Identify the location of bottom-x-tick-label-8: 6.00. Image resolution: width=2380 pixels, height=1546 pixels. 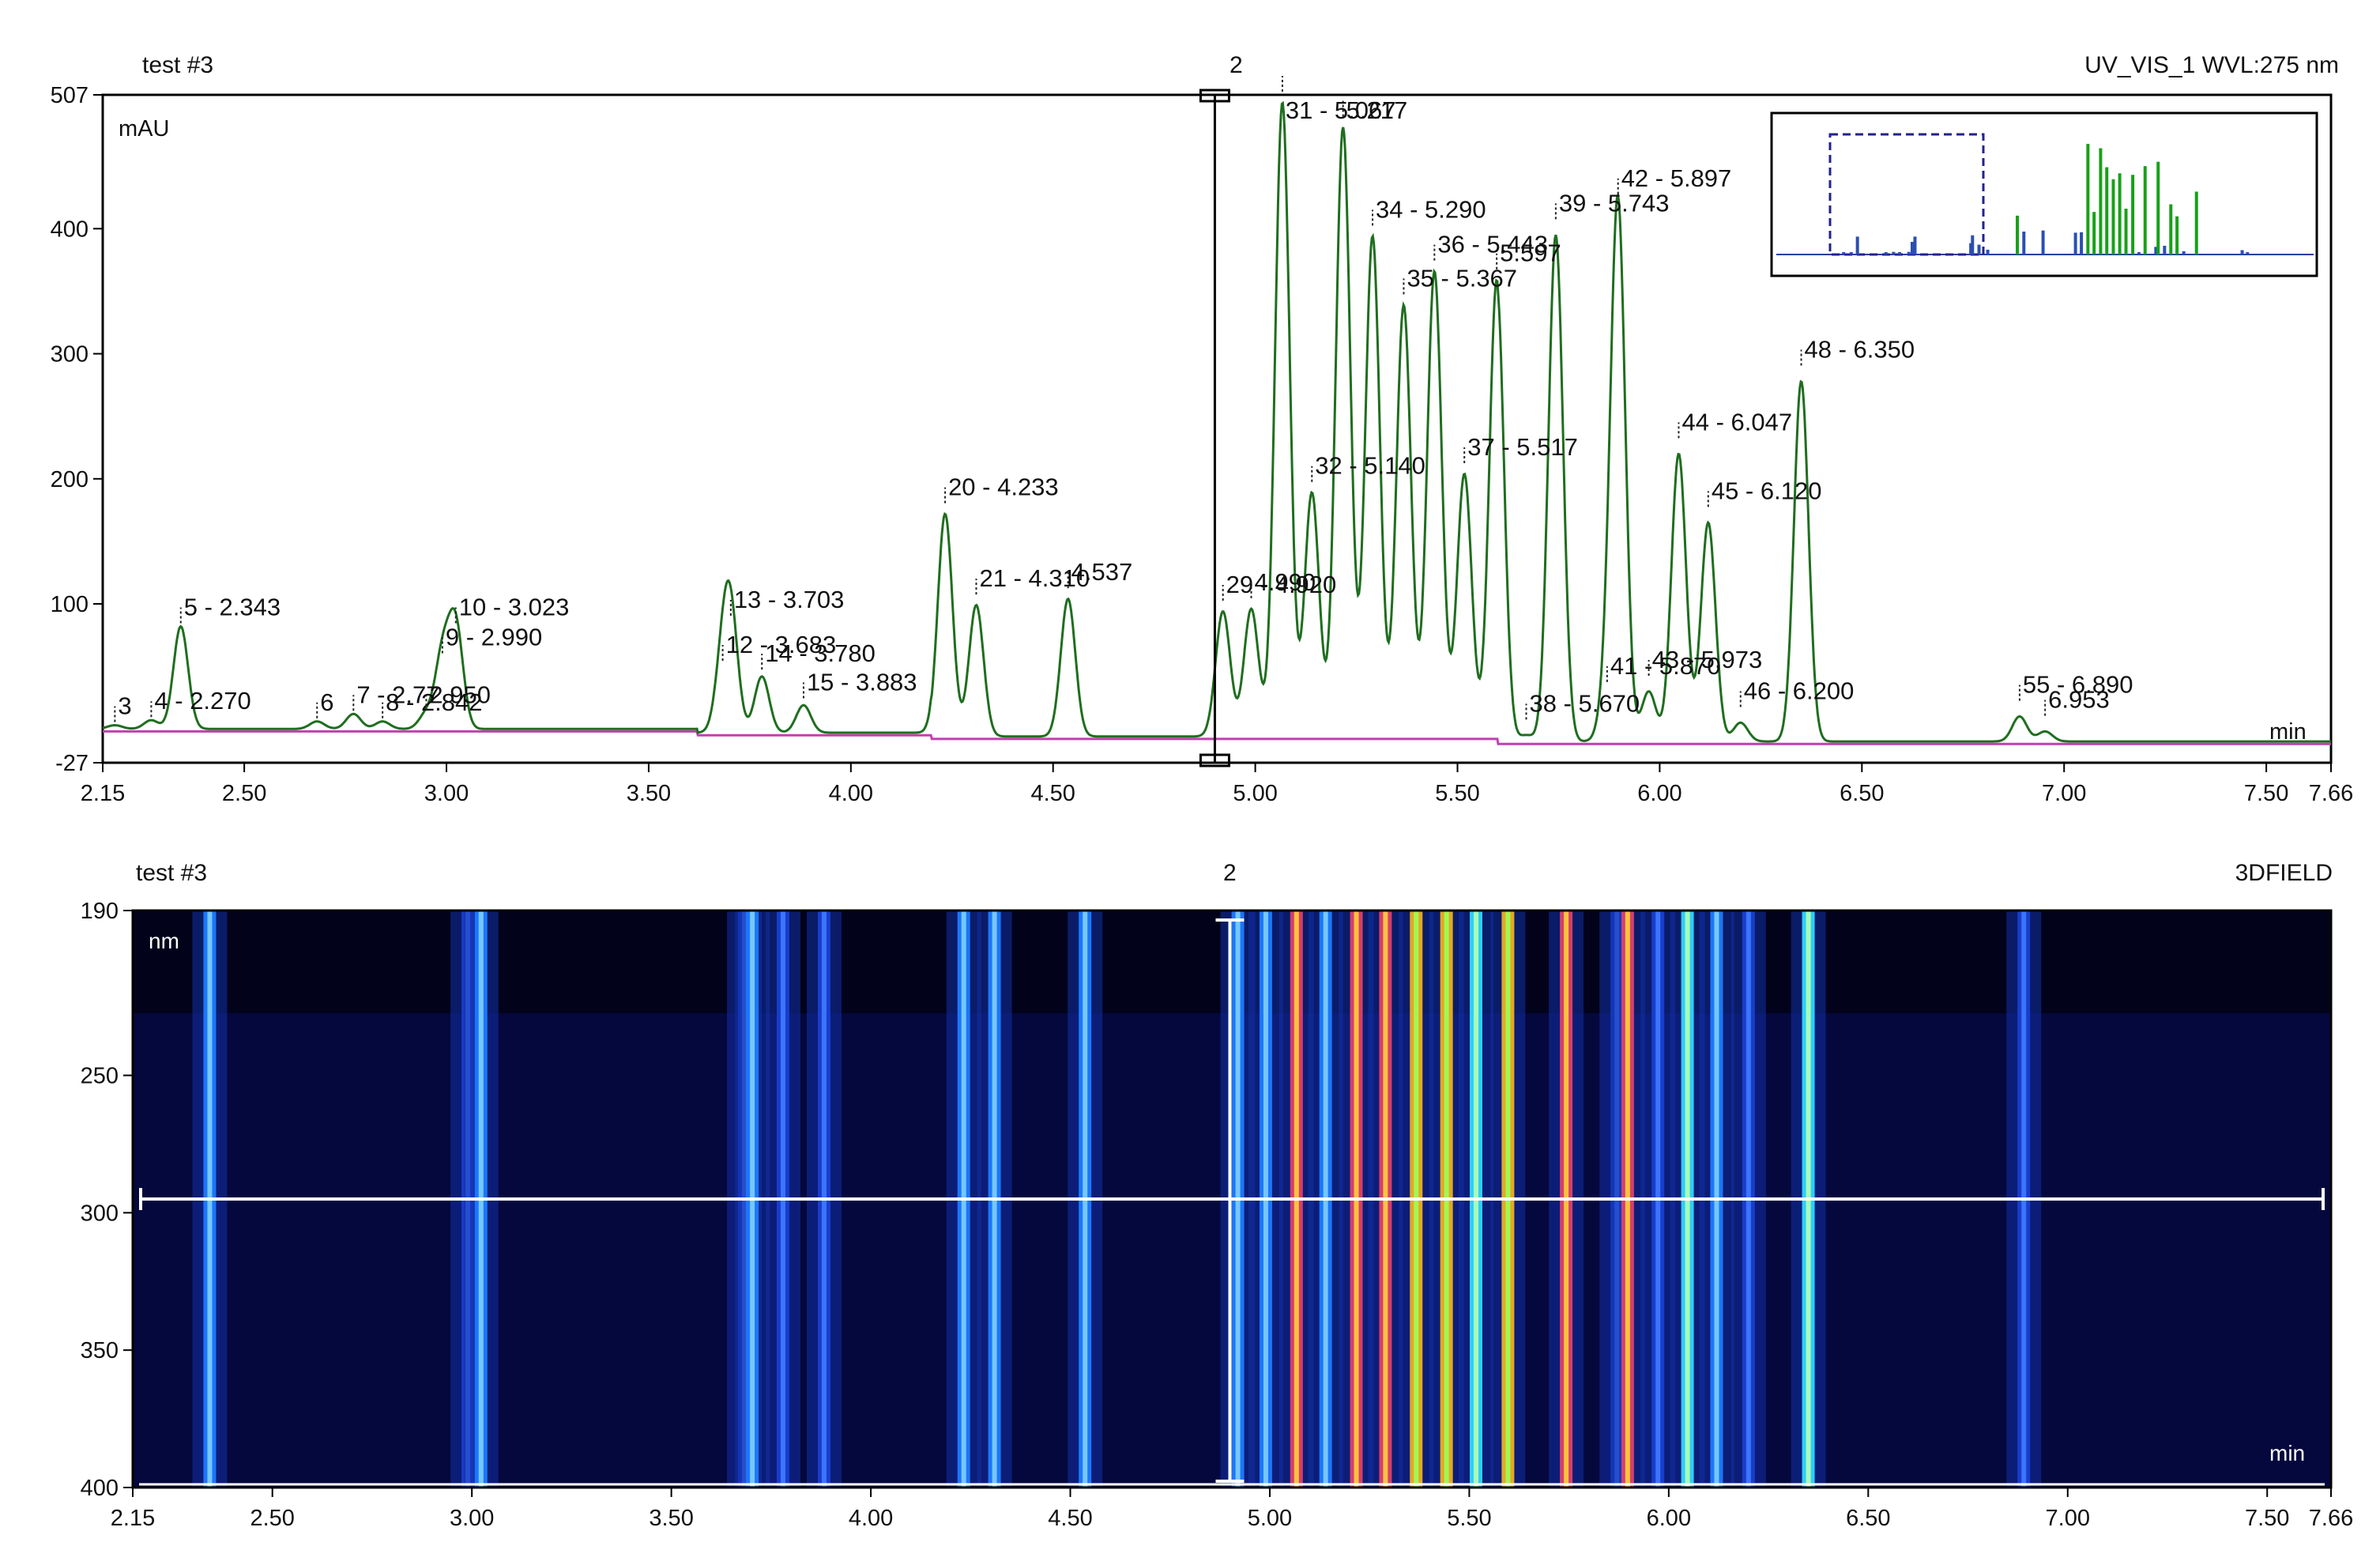
(1669, 1518).